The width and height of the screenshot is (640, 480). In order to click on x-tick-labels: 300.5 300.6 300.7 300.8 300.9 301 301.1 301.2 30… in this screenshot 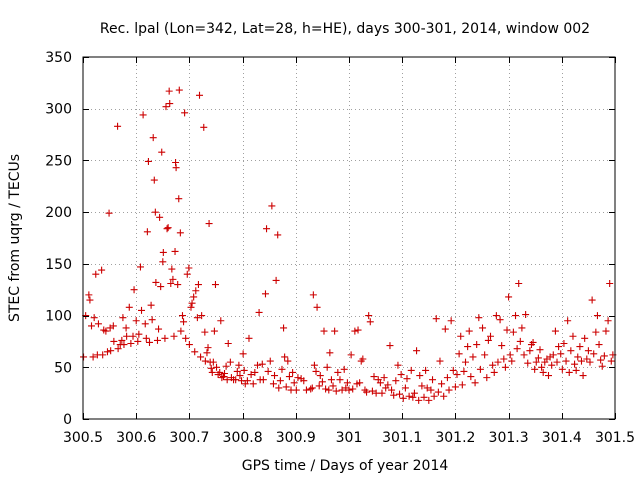, I will do `click(349, 438)`.